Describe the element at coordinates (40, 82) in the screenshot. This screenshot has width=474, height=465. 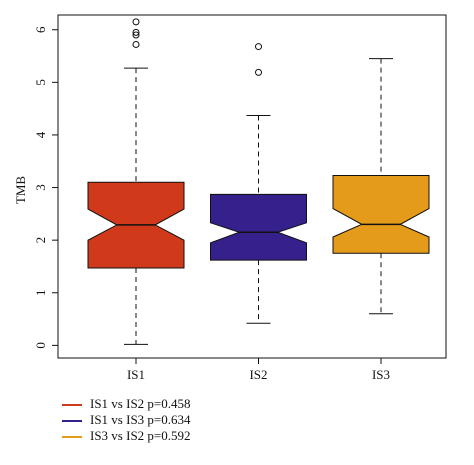
I see `y-tick-label: 5` at that location.